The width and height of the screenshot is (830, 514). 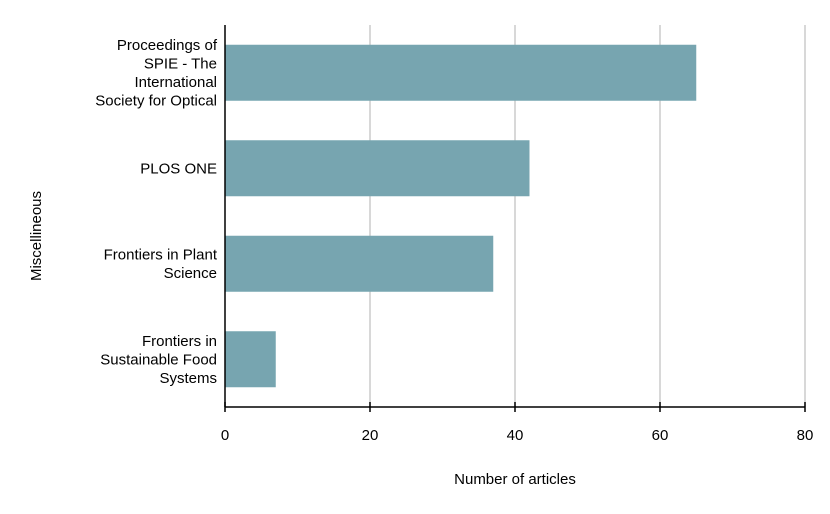 I want to click on category-label-line: Science, so click(x=190, y=273).